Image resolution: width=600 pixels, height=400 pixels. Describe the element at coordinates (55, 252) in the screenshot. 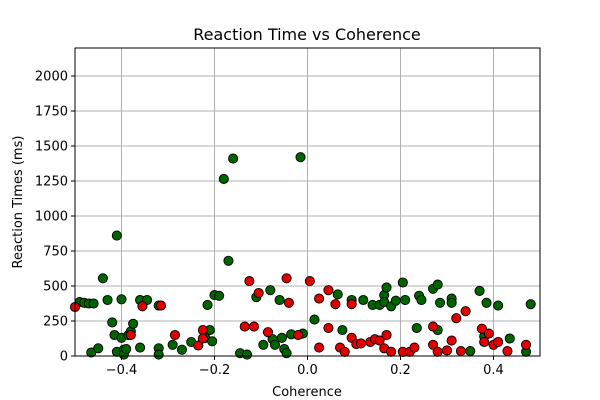

I see `y-tick-label: 750` at that location.